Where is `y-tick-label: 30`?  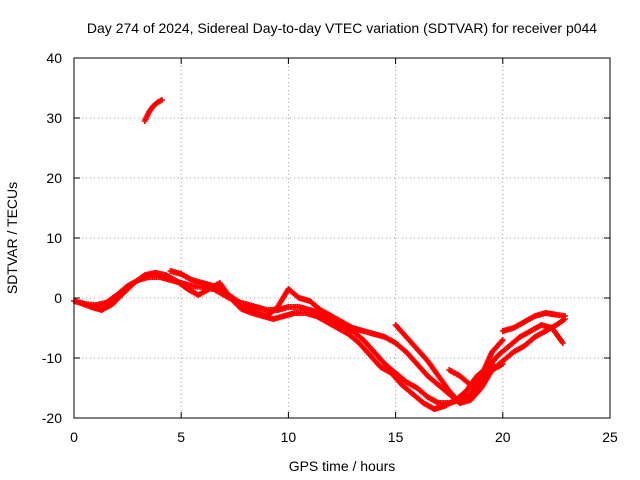 y-tick-label: 30 is located at coordinates (54, 118).